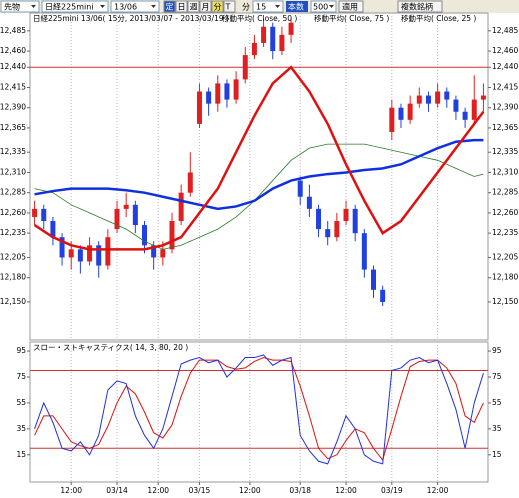 The width and height of the screenshot is (519, 498). I want to click on y-tick-label: 35, so click(497, 428).